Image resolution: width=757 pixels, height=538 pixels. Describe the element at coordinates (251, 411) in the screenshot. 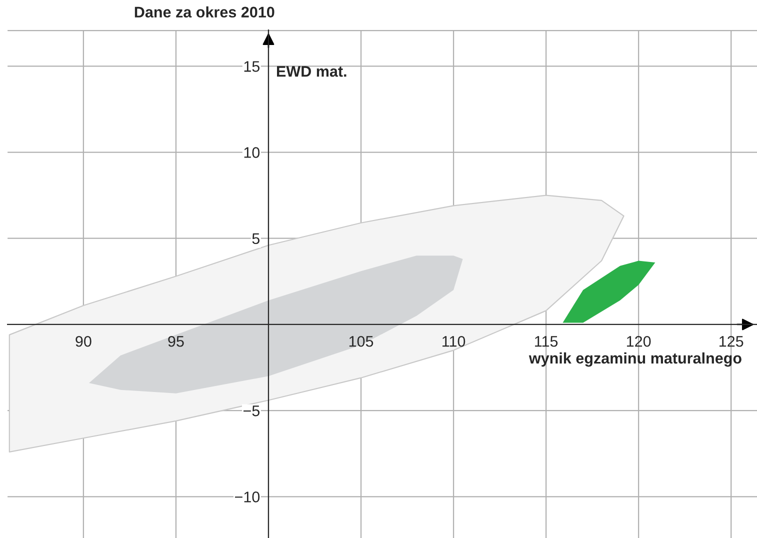

I see `y-tick-label: −5` at that location.